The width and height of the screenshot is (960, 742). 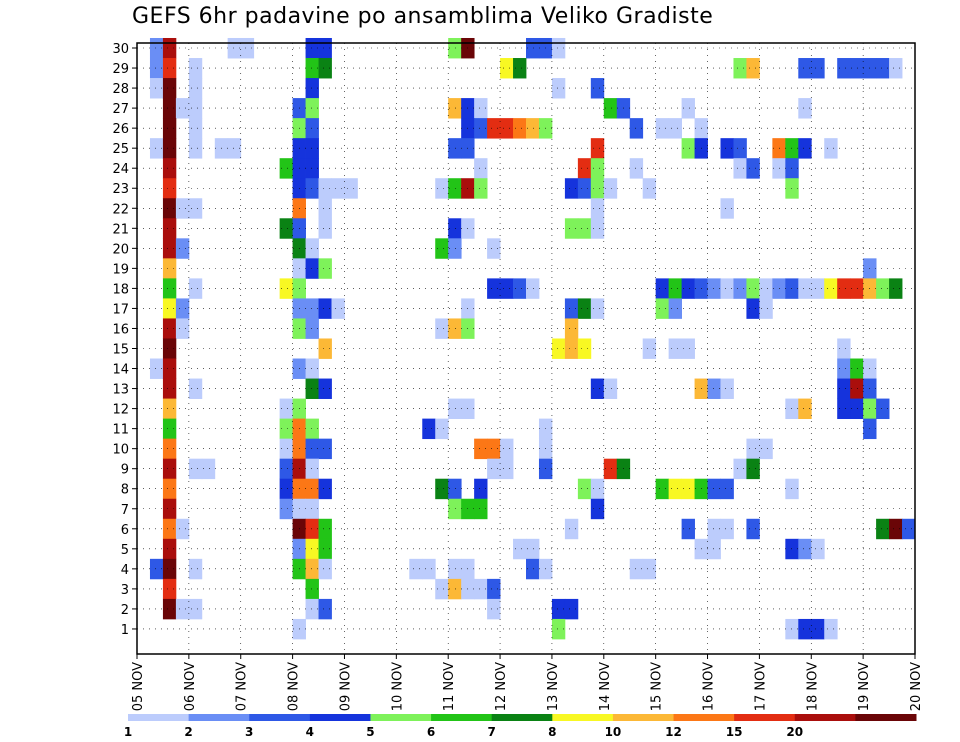 I want to click on y-tick-label: 5, so click(x=125, y=550).